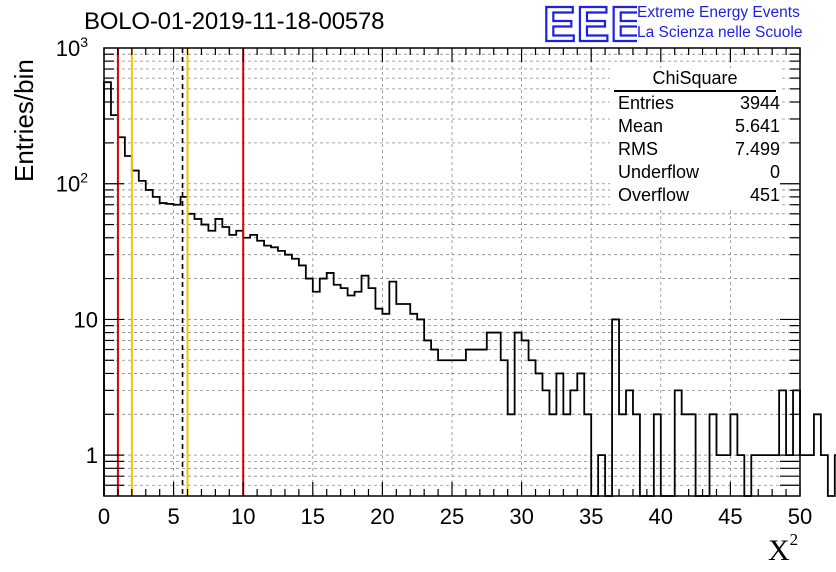 This screenshot has width=836, height=572. I want to click on x-tick-label: 15, so click(313, 516).